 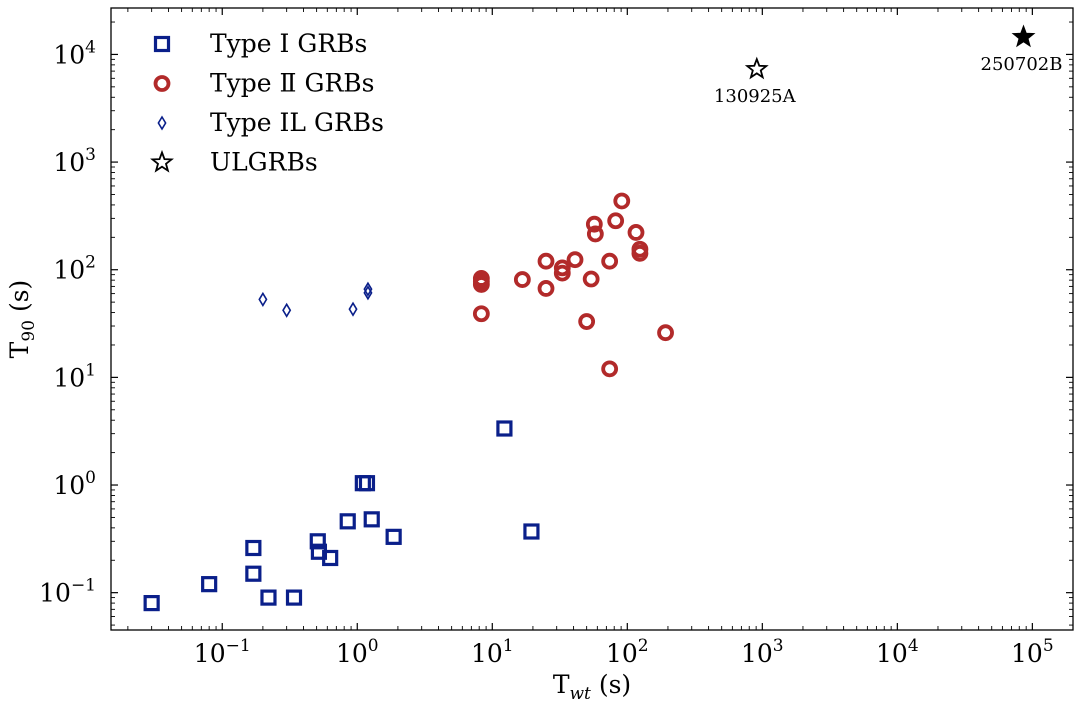 I want to click on y-tick-label-0: 10⁻¹, so click(x=67, y=592).